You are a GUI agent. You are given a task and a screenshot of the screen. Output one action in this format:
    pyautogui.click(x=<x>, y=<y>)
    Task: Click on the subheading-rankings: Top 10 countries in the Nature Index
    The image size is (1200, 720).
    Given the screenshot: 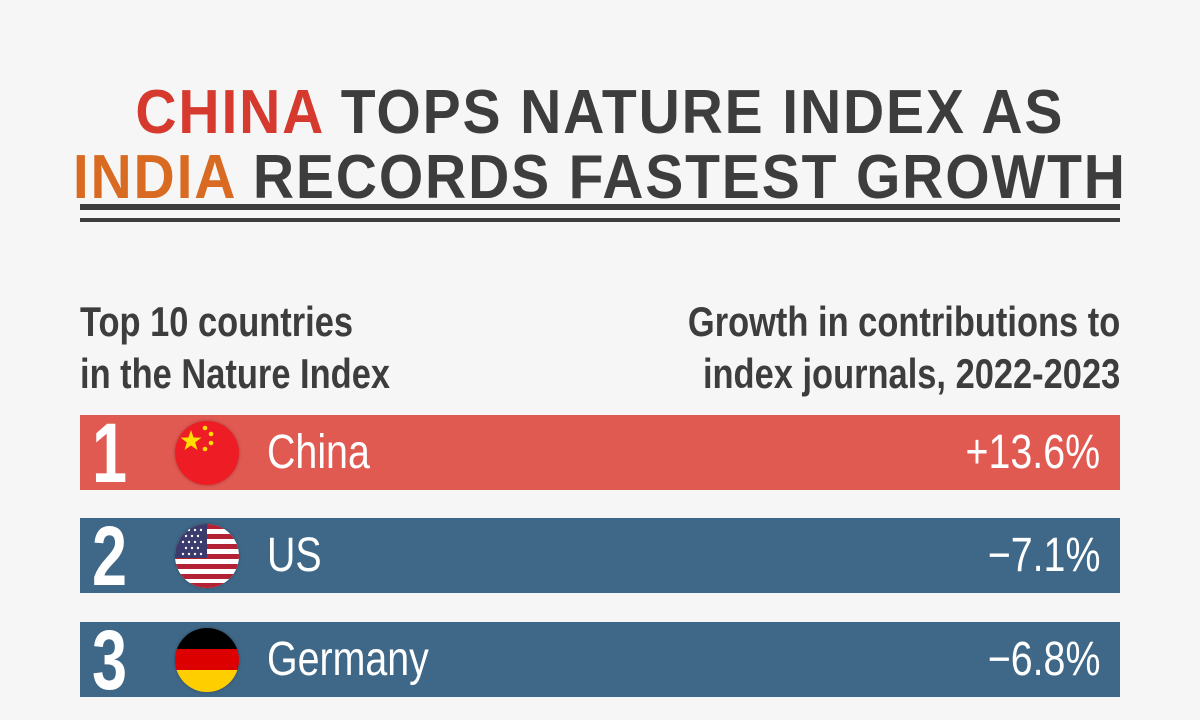 What is the action you would take?
    pyautogui.click(x=235, y=348)
    